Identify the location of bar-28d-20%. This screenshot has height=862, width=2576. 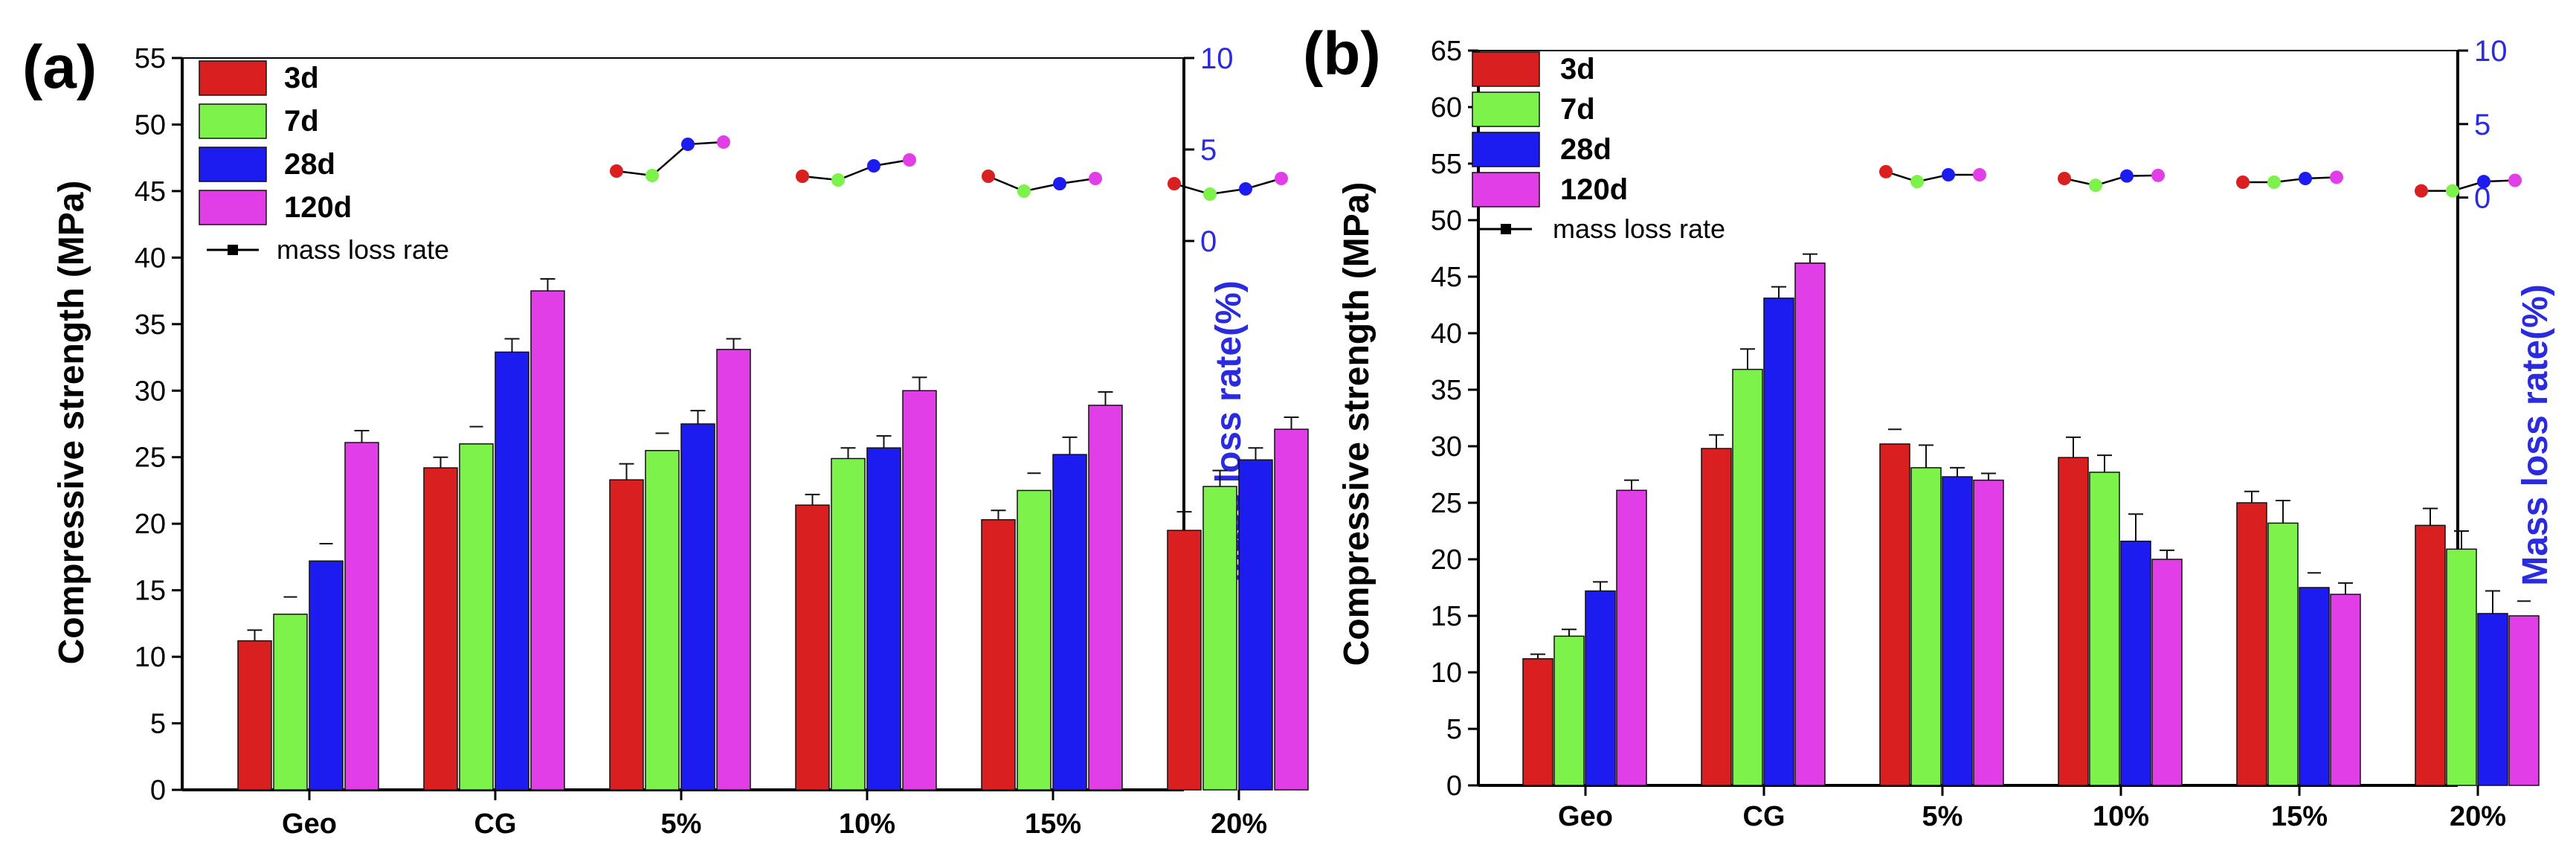
(2492, 699).